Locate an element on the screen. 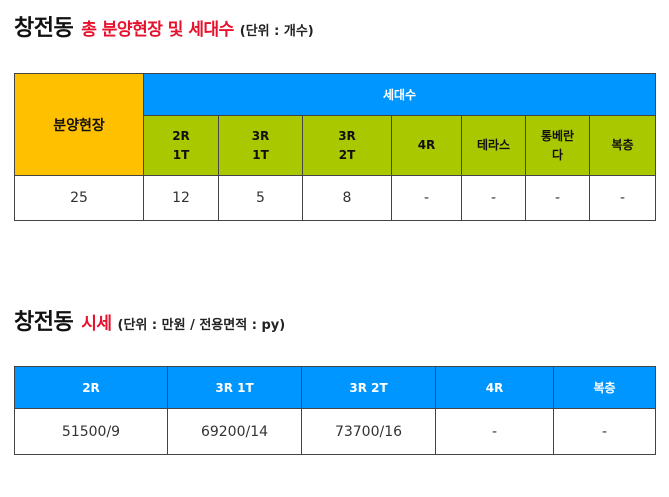 Image resolution: width=669 pixels, height=497 pixels. section2-heading: 창전동 시세 (단위 : 만원 / 전용면적 : py) is located at coordinates (149, 320).